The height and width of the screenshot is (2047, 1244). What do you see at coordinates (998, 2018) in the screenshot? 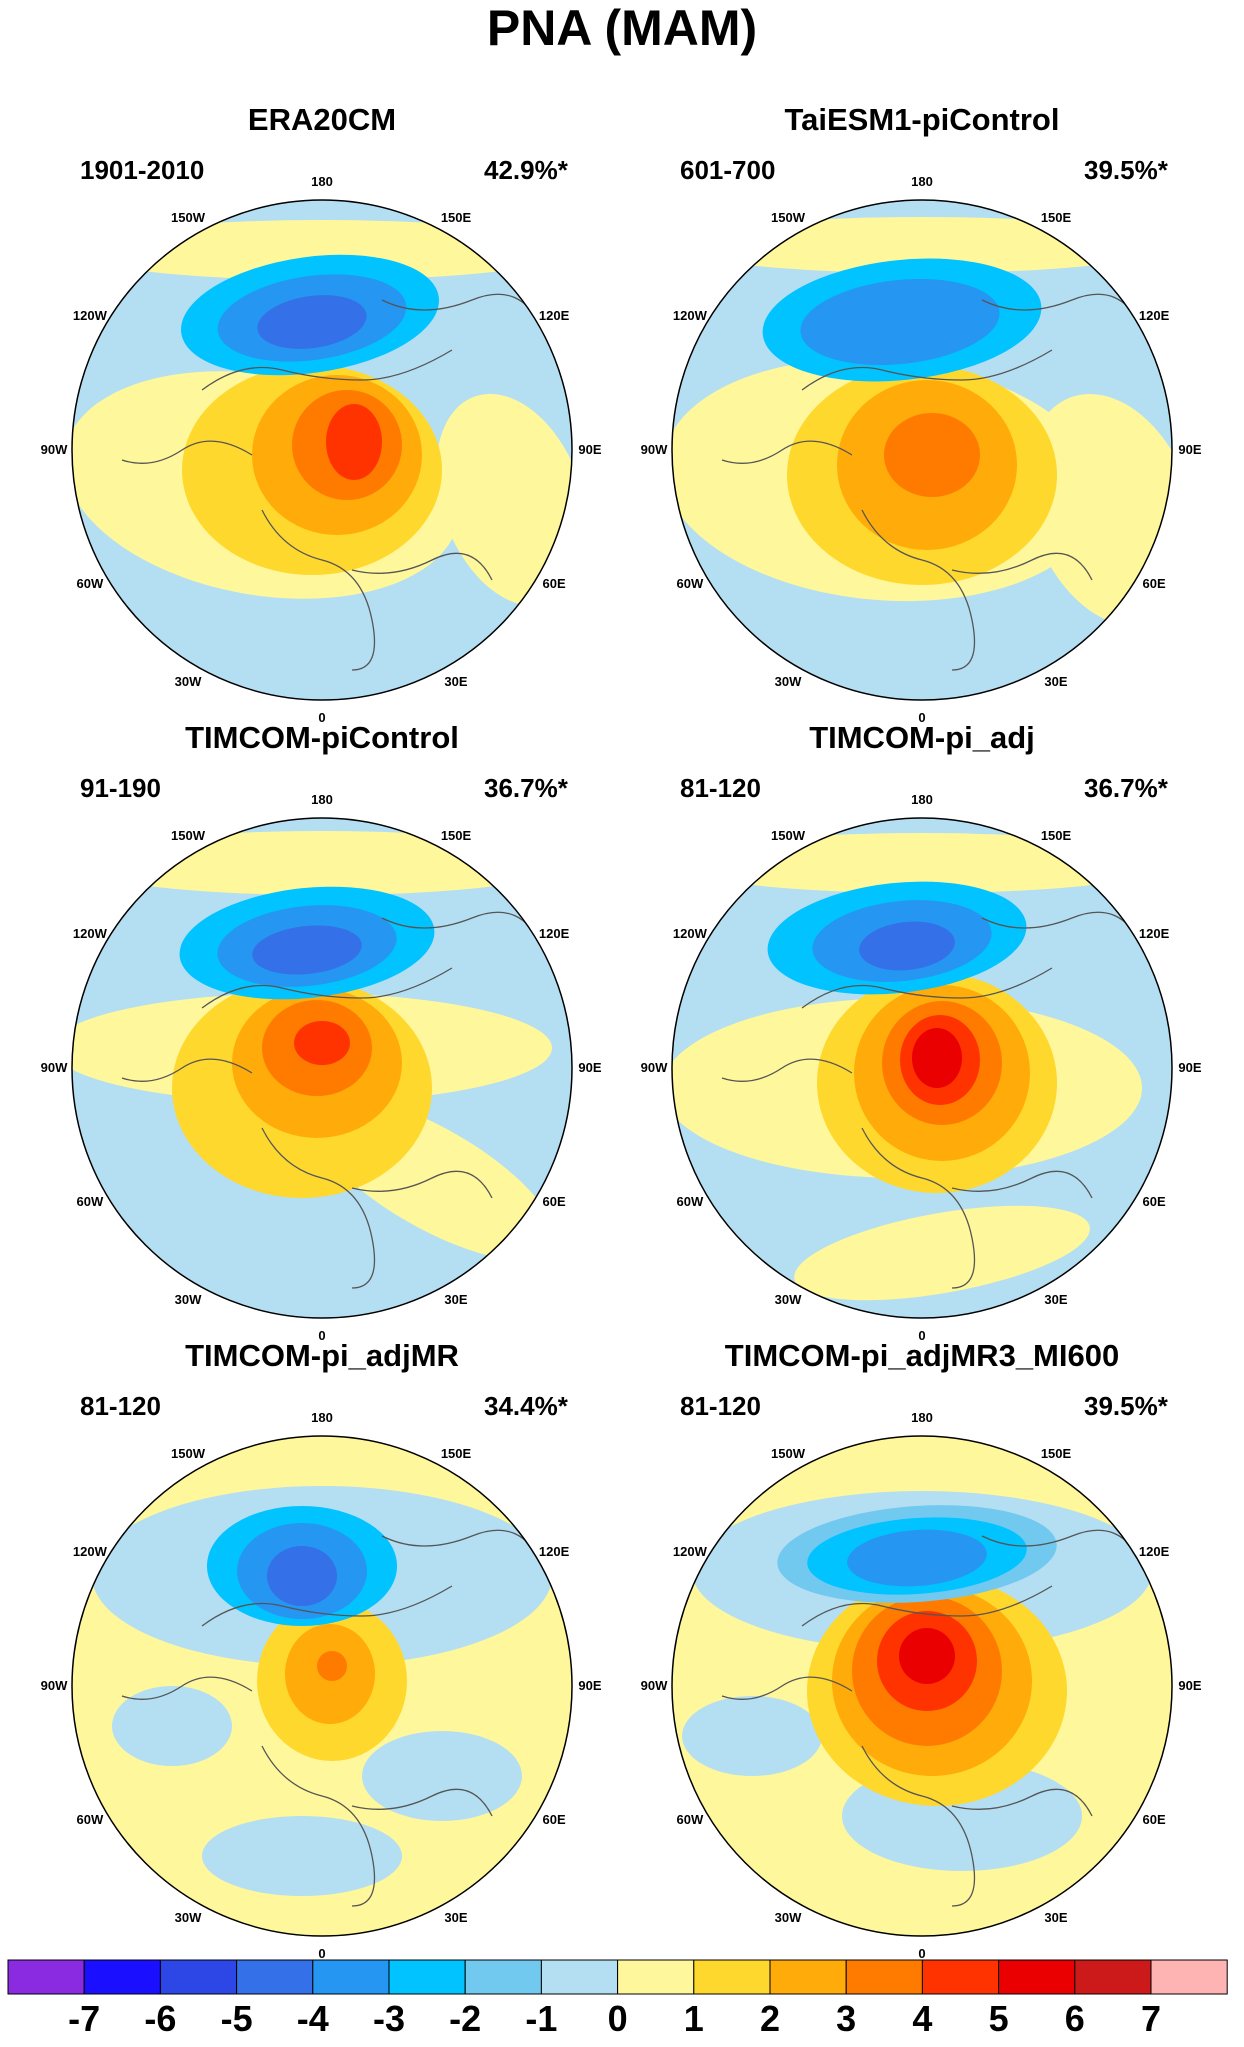
I see `colorbar-tick-label: 5` at bounding box center [998, 2018].